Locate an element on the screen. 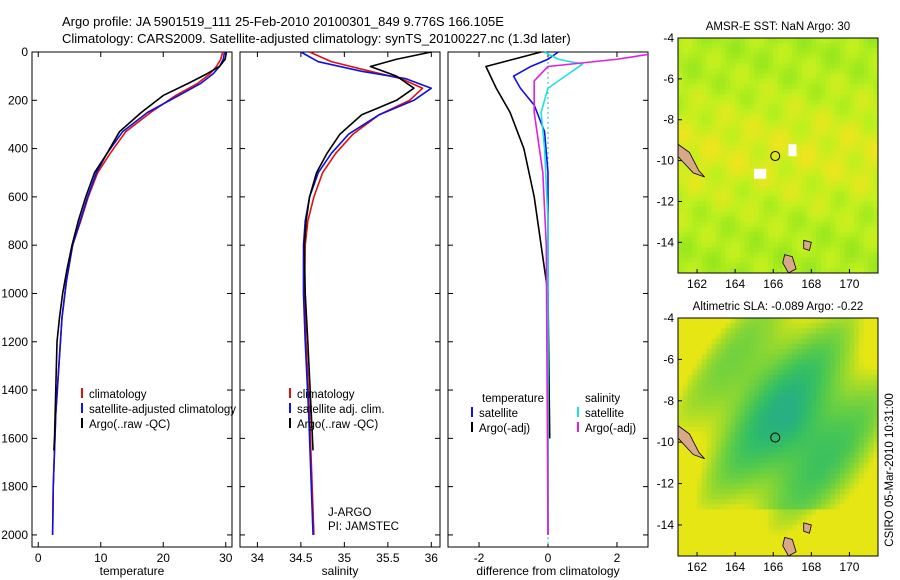  y-tick-label: -6 is located at coordinates (668, 359).